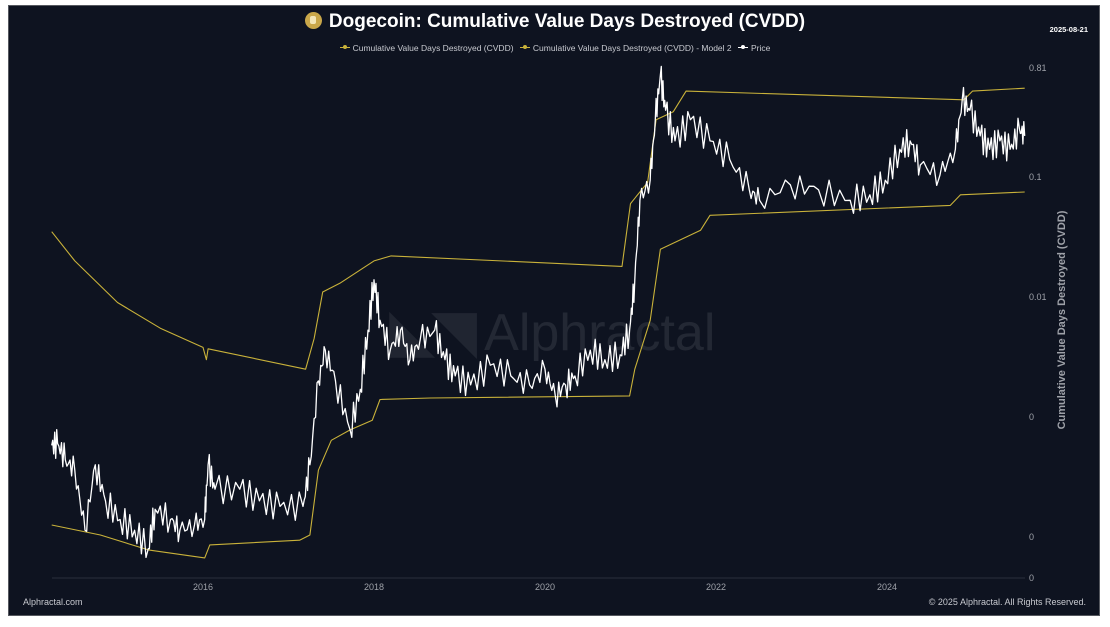 The height and width of the screenshot is (627, 1110). Describe the element at coordinates (1035, 177) in the screenshot. I see `y-tick-label: 0.1` at that location.